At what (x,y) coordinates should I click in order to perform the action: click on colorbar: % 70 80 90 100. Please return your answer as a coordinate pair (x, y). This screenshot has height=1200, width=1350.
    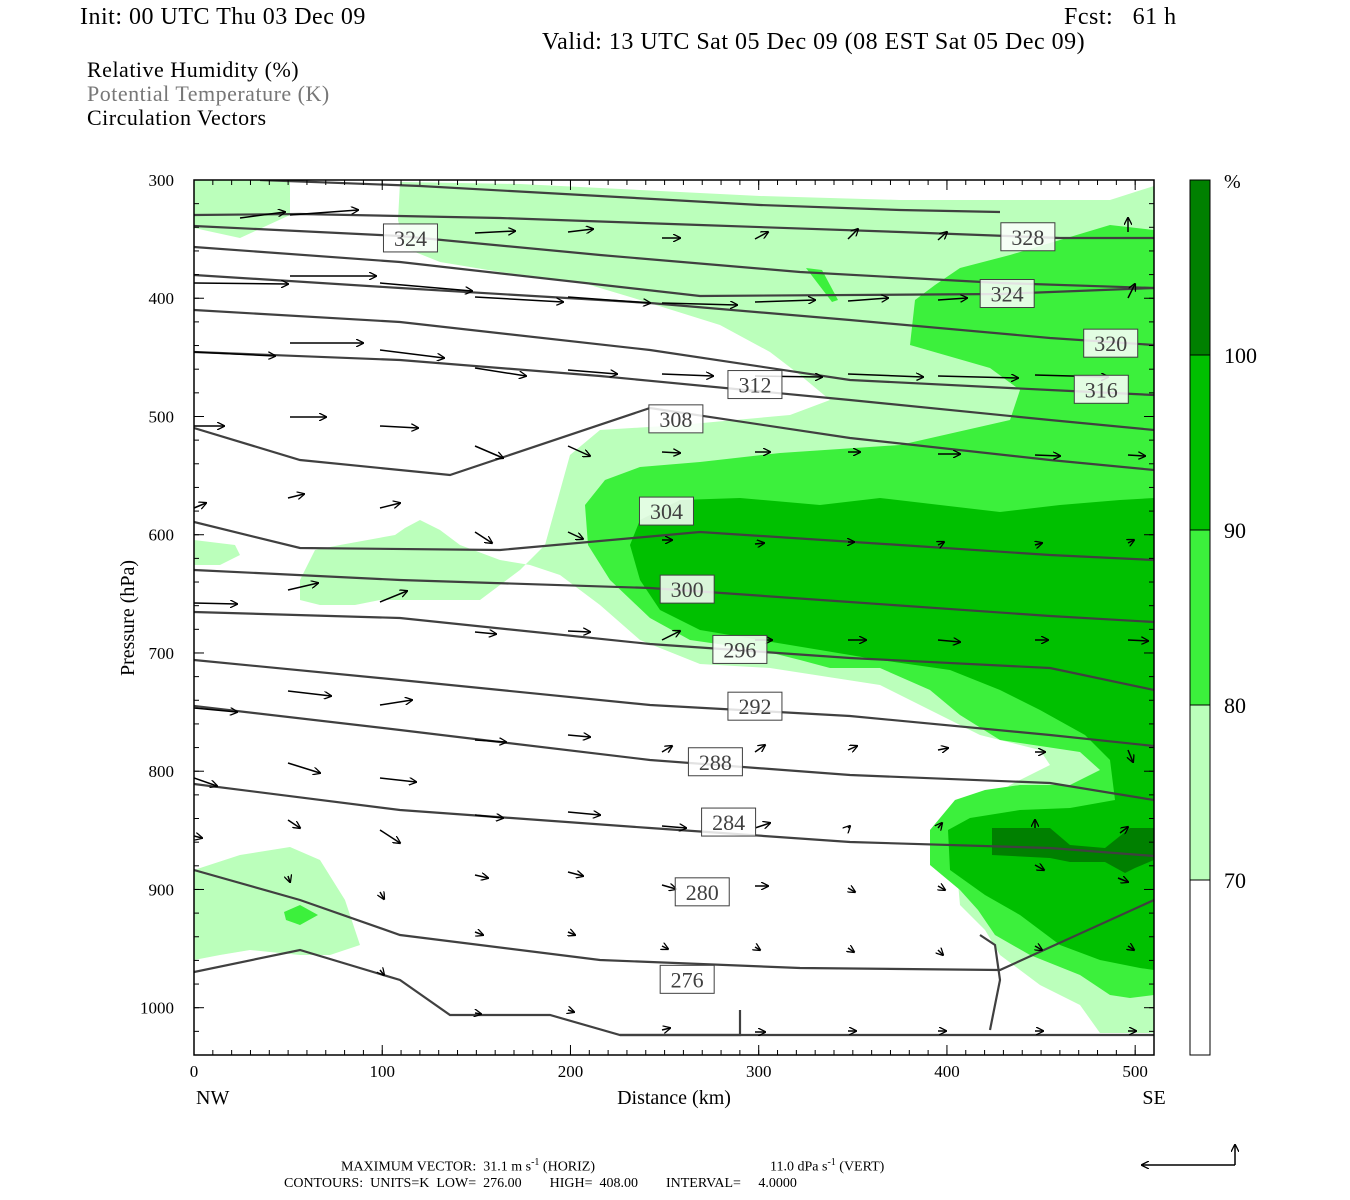
    Looking at the image, I should click on (1223, 613).